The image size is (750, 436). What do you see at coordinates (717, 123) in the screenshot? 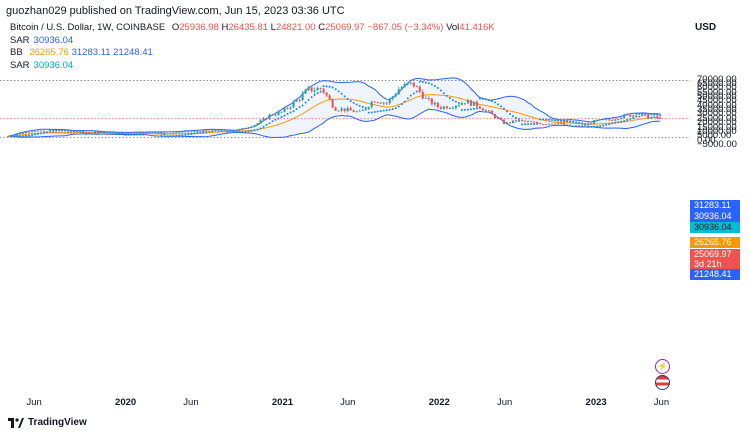
I see `price-tick-label: 20000.00` at bounding box center [717, 123].